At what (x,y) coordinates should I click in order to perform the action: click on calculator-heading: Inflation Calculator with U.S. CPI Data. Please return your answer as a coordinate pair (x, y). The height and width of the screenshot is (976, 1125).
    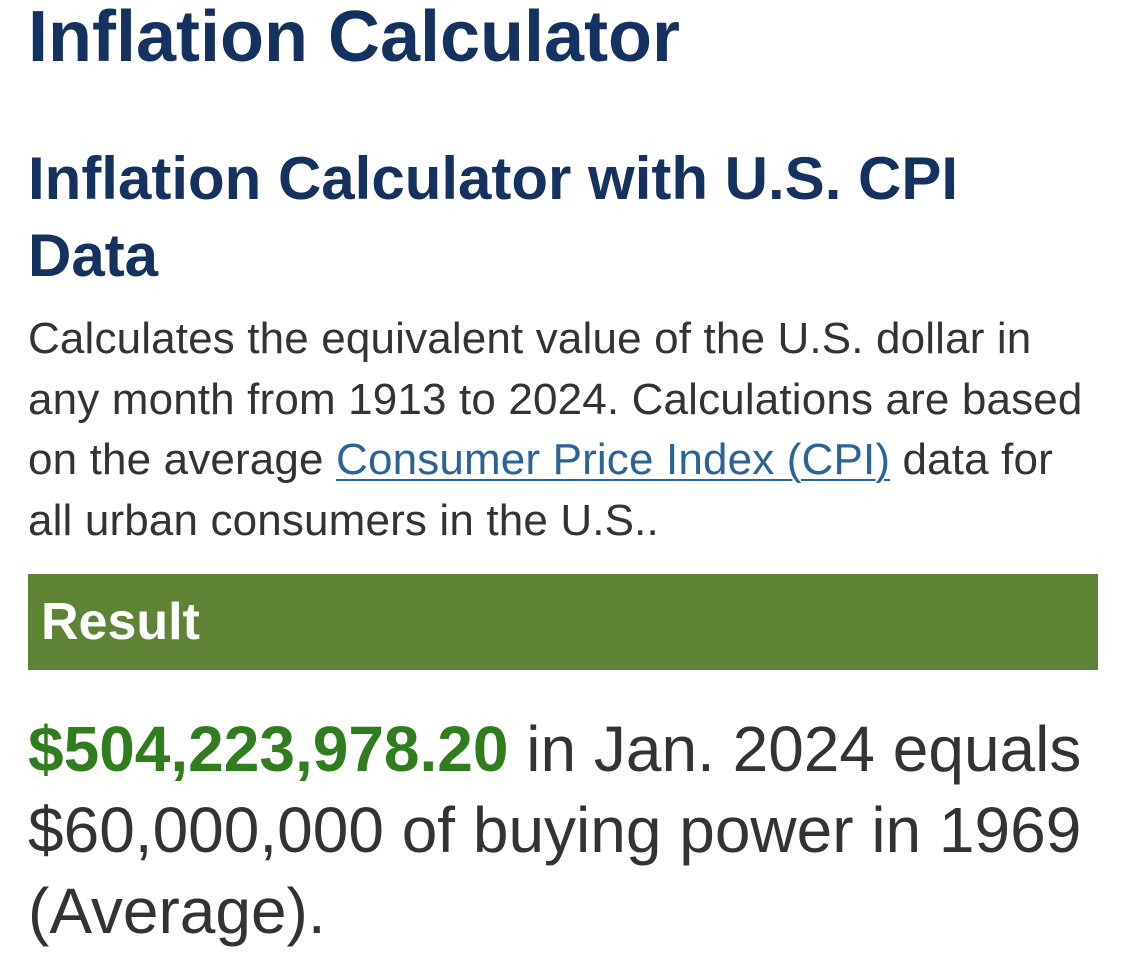
    Looking at the image, I should click on (493, 217).